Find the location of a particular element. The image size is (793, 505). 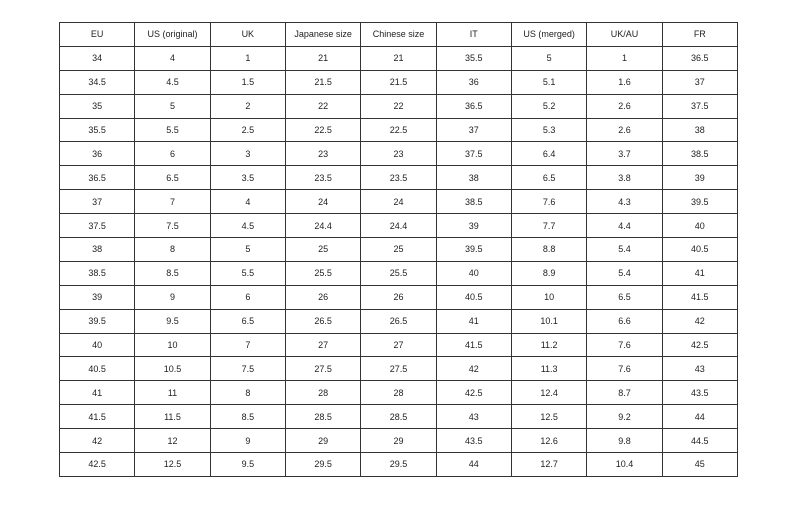

column-header: UK is located at coordinates (247, 34).